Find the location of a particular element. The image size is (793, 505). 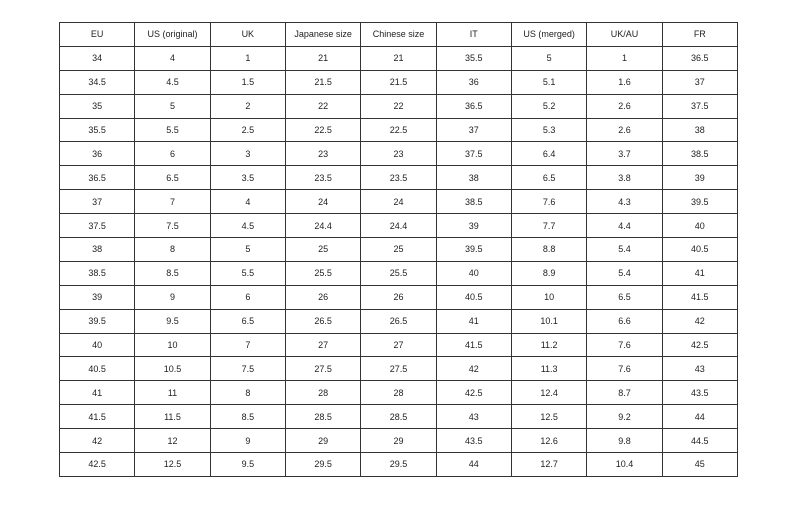

column-header: UK is located at coordinates (247, 34).